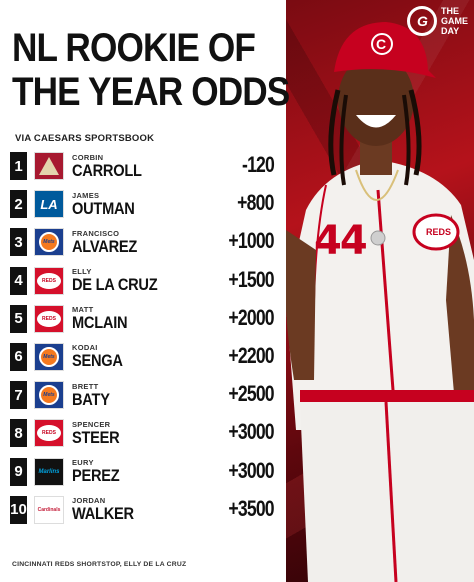  I want to click on player-name: CORBIN CARROLL, so click(112, 166).